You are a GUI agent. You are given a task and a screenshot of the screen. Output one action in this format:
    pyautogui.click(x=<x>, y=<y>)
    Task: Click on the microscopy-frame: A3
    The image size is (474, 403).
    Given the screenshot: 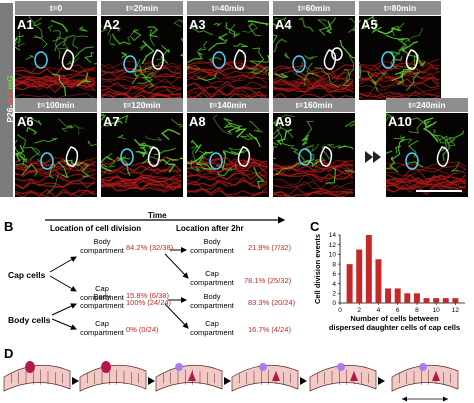 What is the action you would take?
    pyautogui.click(x=228, y=58)
    